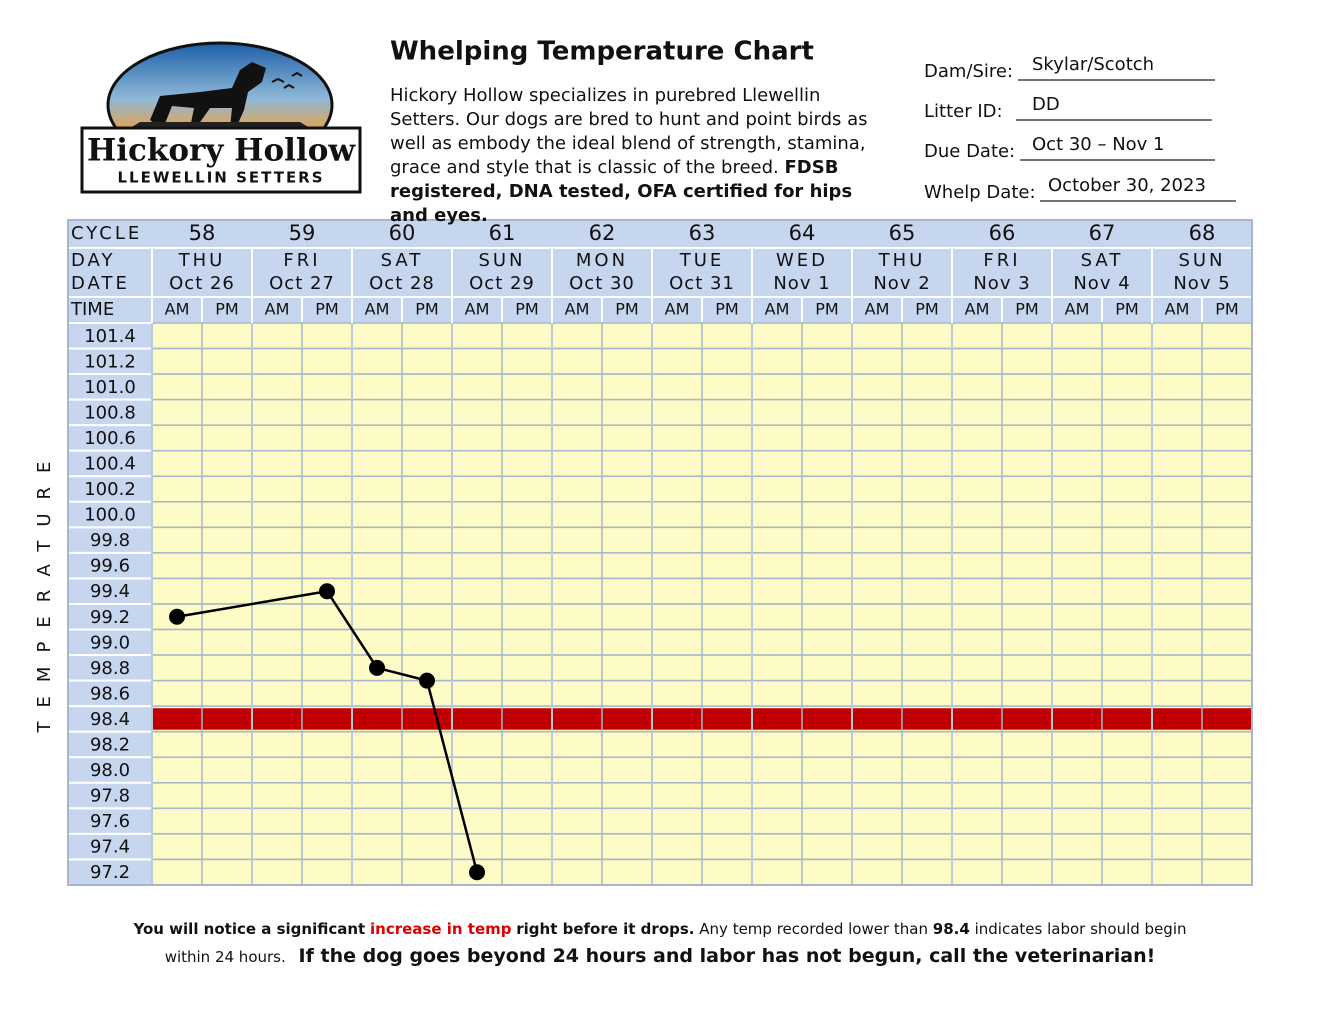 The width and height of the screenshot is (1320, 1020). Describe the element at coordinates (202, 283) in the screenshot. I see `date-label: Oct 26` at that location.